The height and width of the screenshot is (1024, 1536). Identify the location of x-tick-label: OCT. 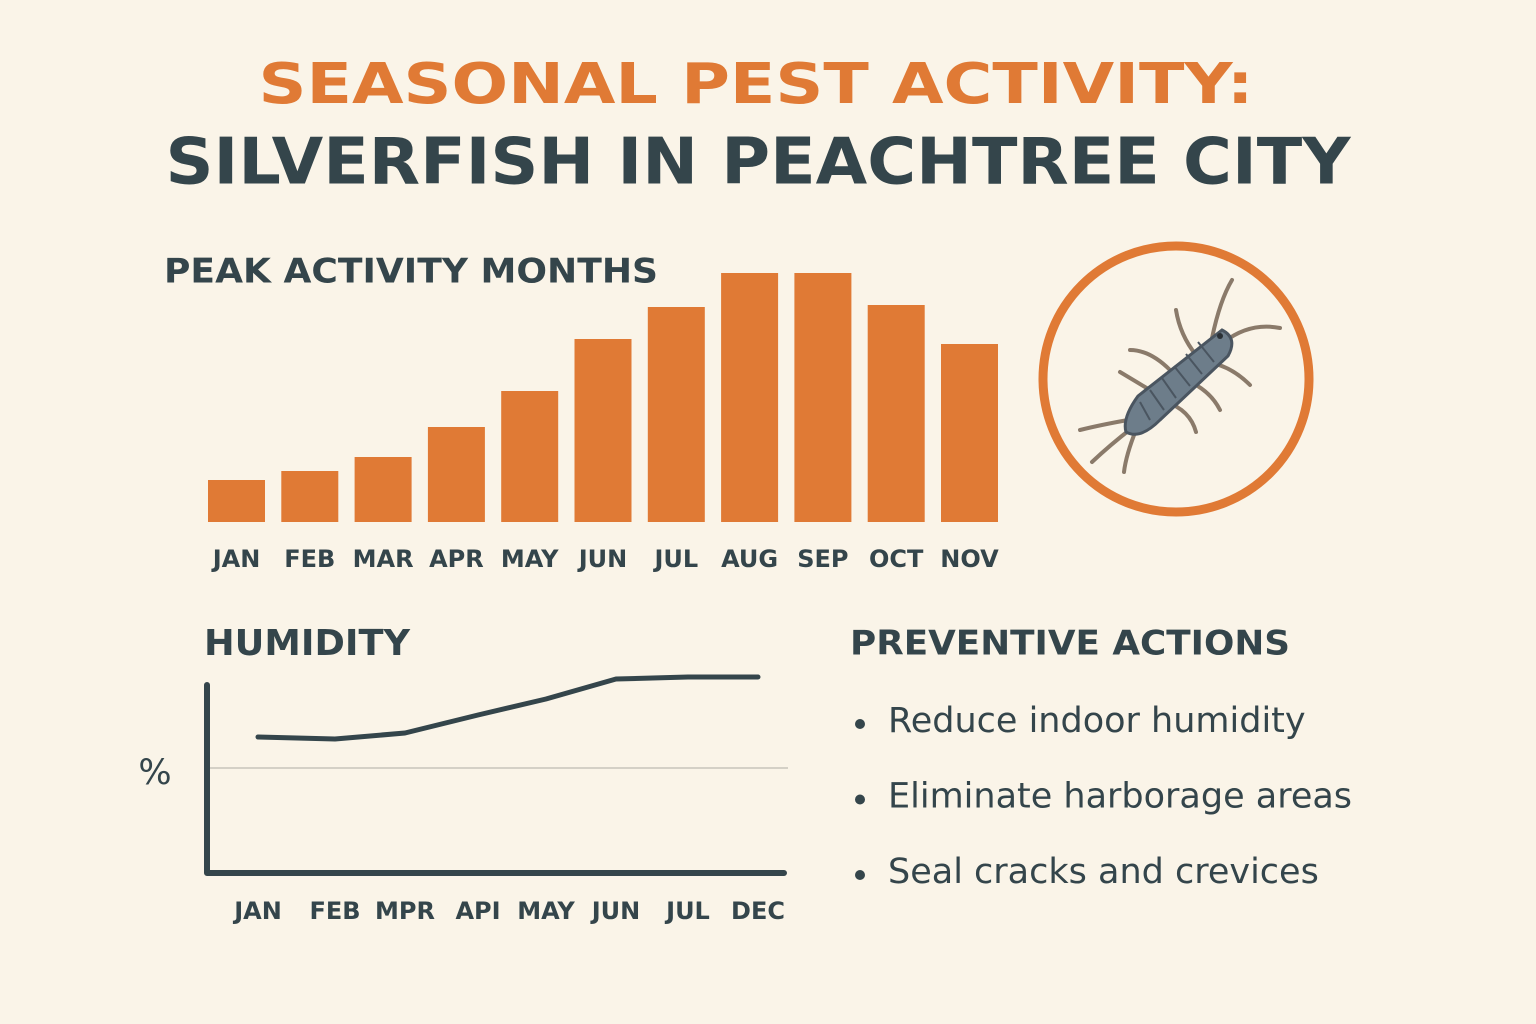
(896, 559).